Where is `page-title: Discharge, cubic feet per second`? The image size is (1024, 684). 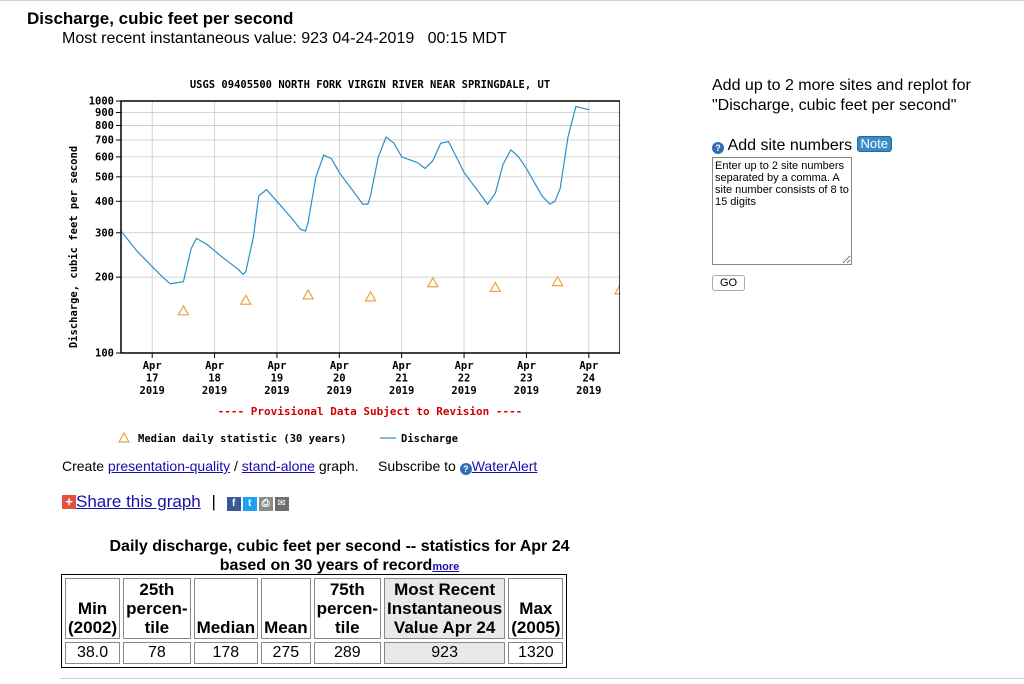
page-title: Discharge, cubic feet per second is located at coordinates (160, 18).